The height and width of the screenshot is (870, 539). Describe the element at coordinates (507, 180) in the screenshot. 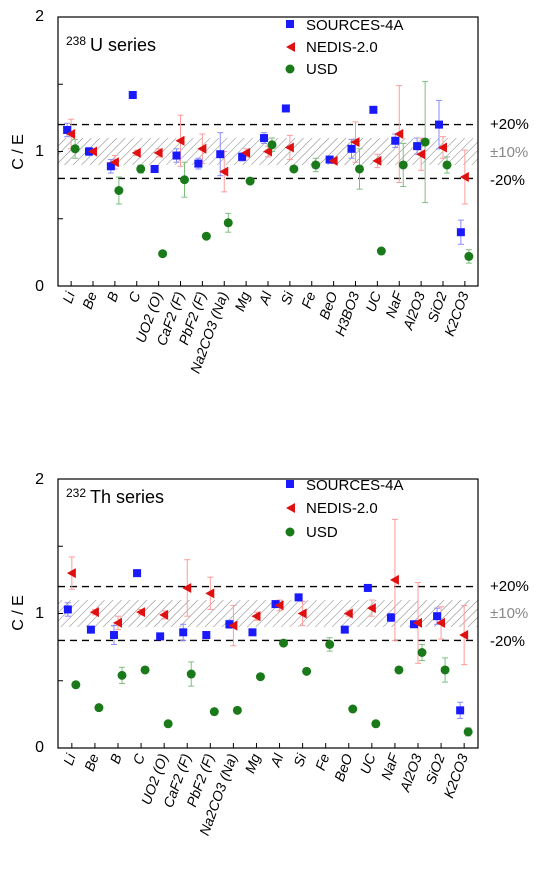

I see `minus20-label: -20%` at that location.